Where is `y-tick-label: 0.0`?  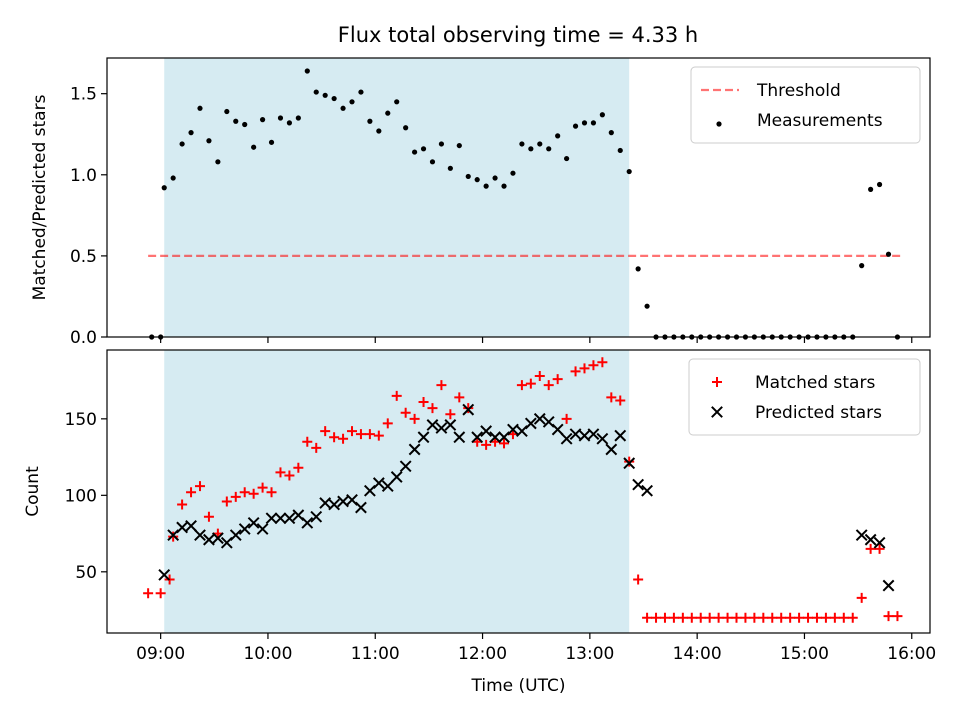 y-tick-label: 0.0 is located at coordinates (83, 338).